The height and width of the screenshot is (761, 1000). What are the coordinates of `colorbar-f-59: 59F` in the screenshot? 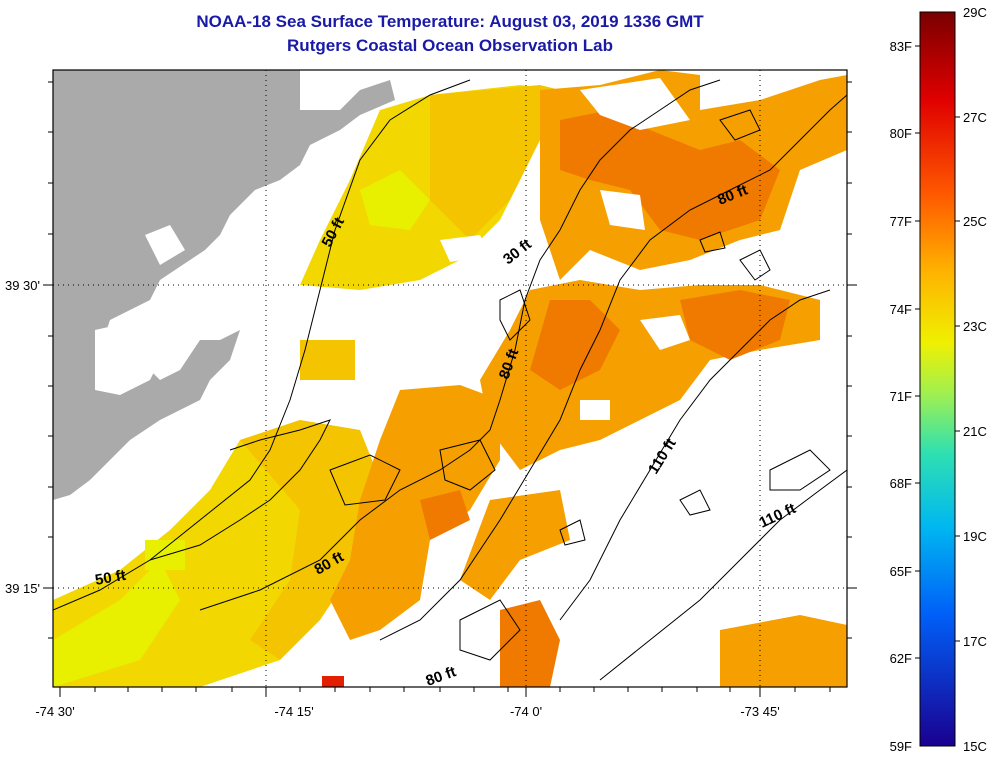 It's located at (901, 746).